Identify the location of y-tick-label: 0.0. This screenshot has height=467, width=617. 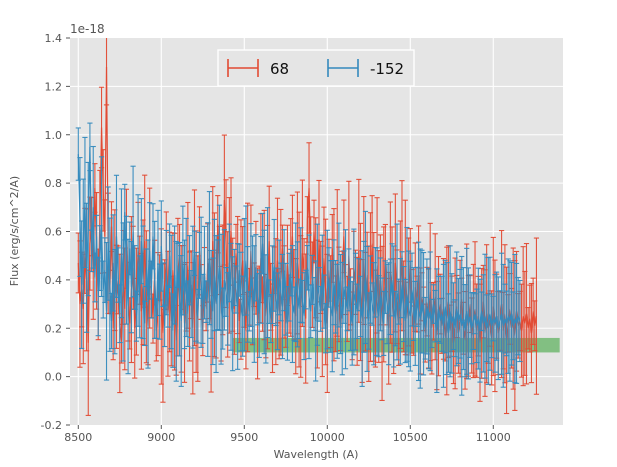
(54, 377).